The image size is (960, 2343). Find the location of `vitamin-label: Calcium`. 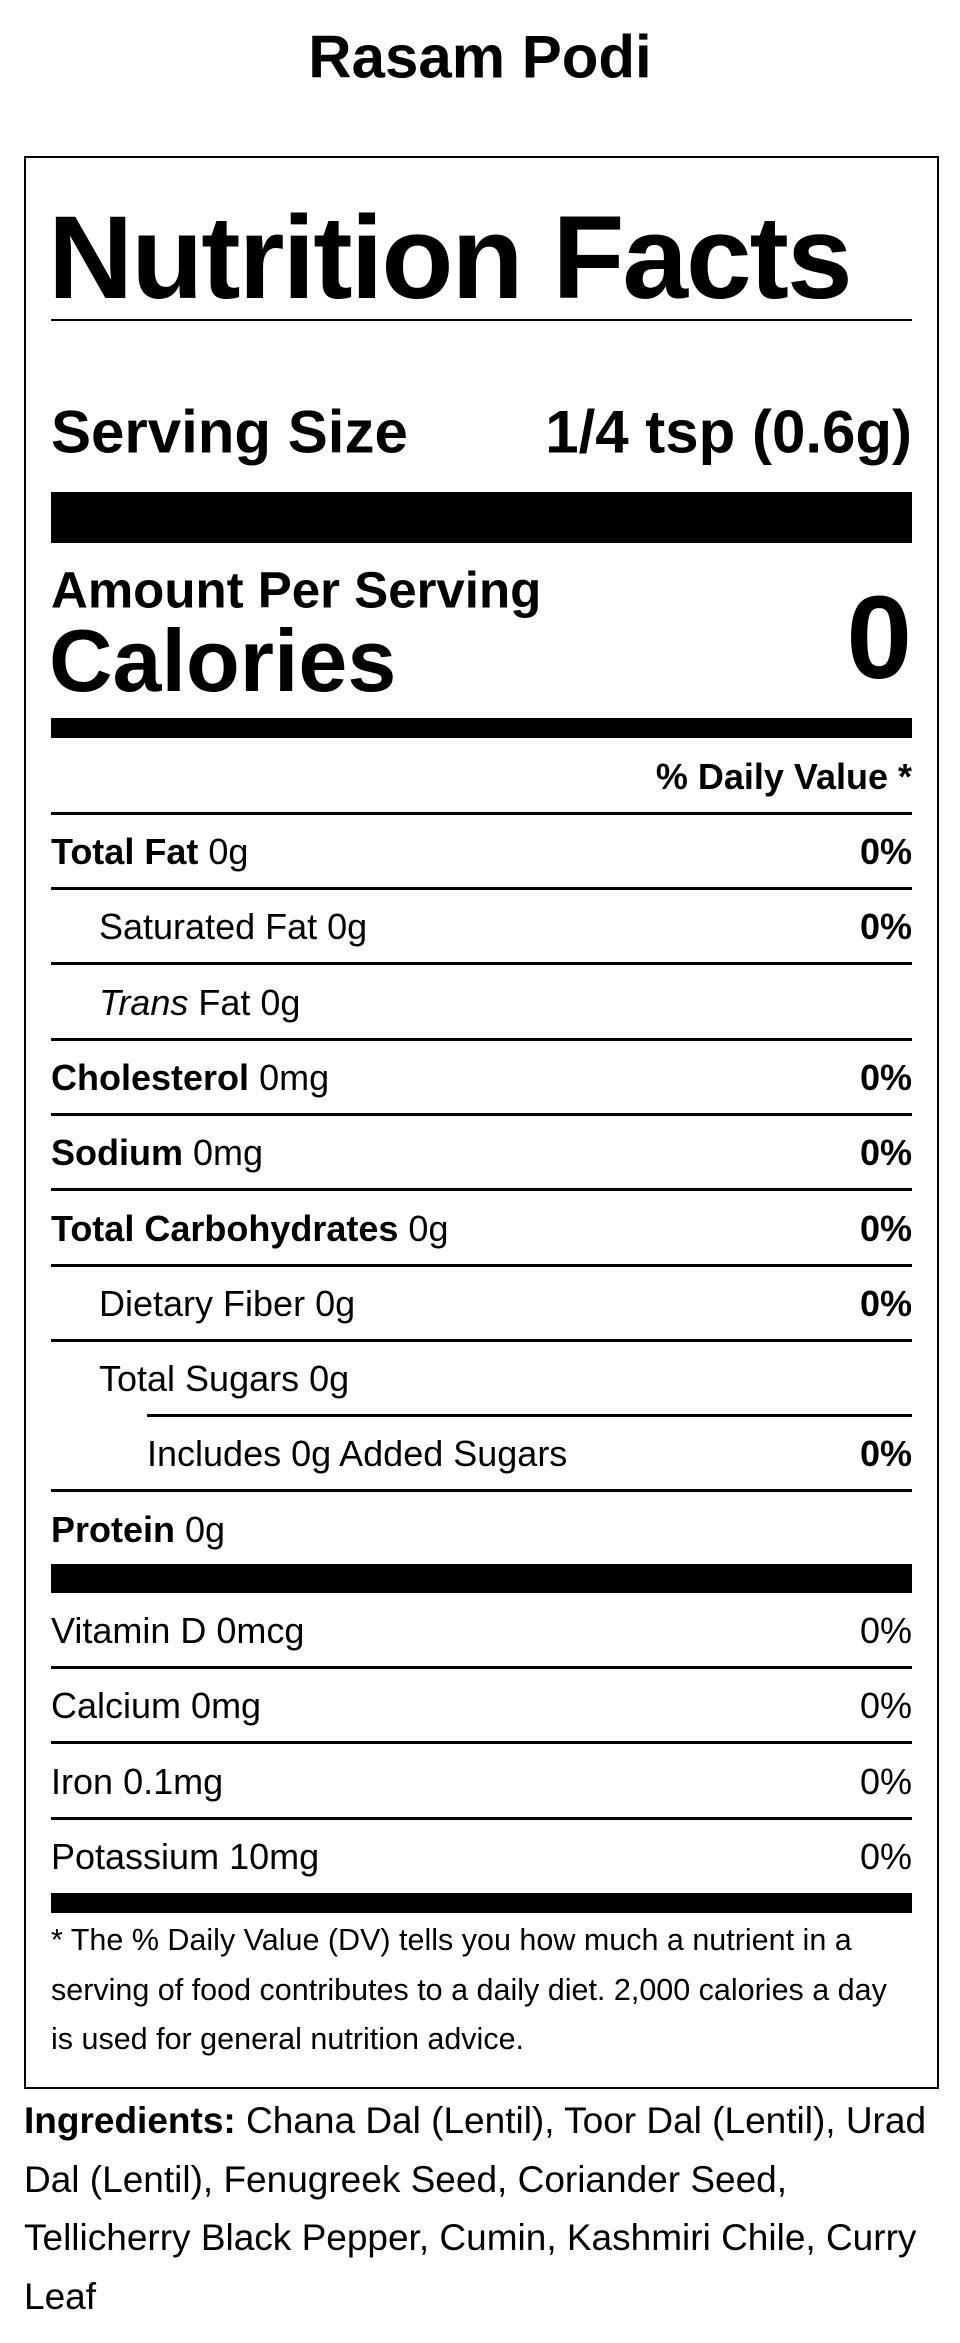

vitamin-label: Calcium is located at coordinates (116, 1706).